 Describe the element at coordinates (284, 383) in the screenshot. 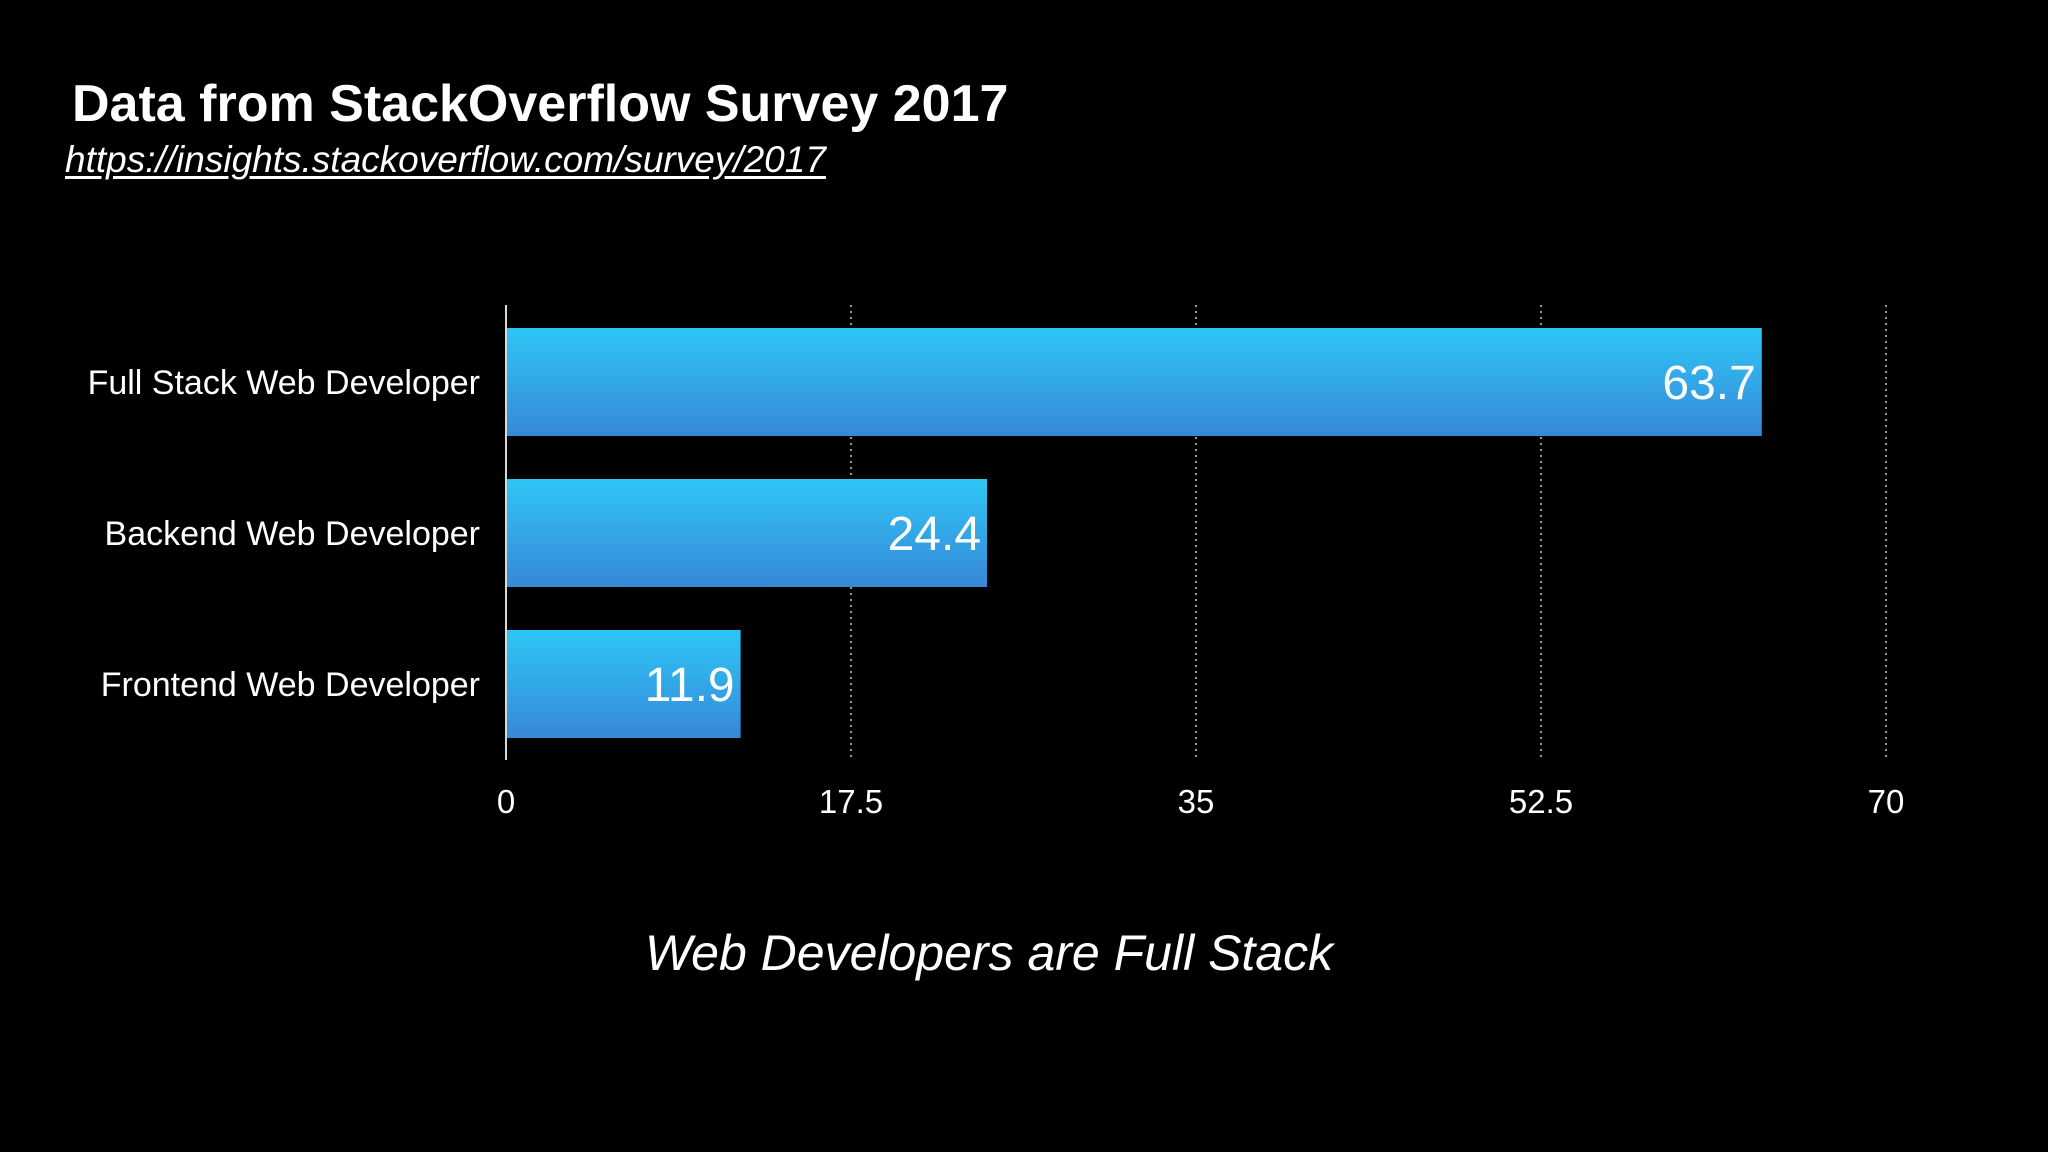

I see `category-label-0: Full Stack Web Developer` at that location.